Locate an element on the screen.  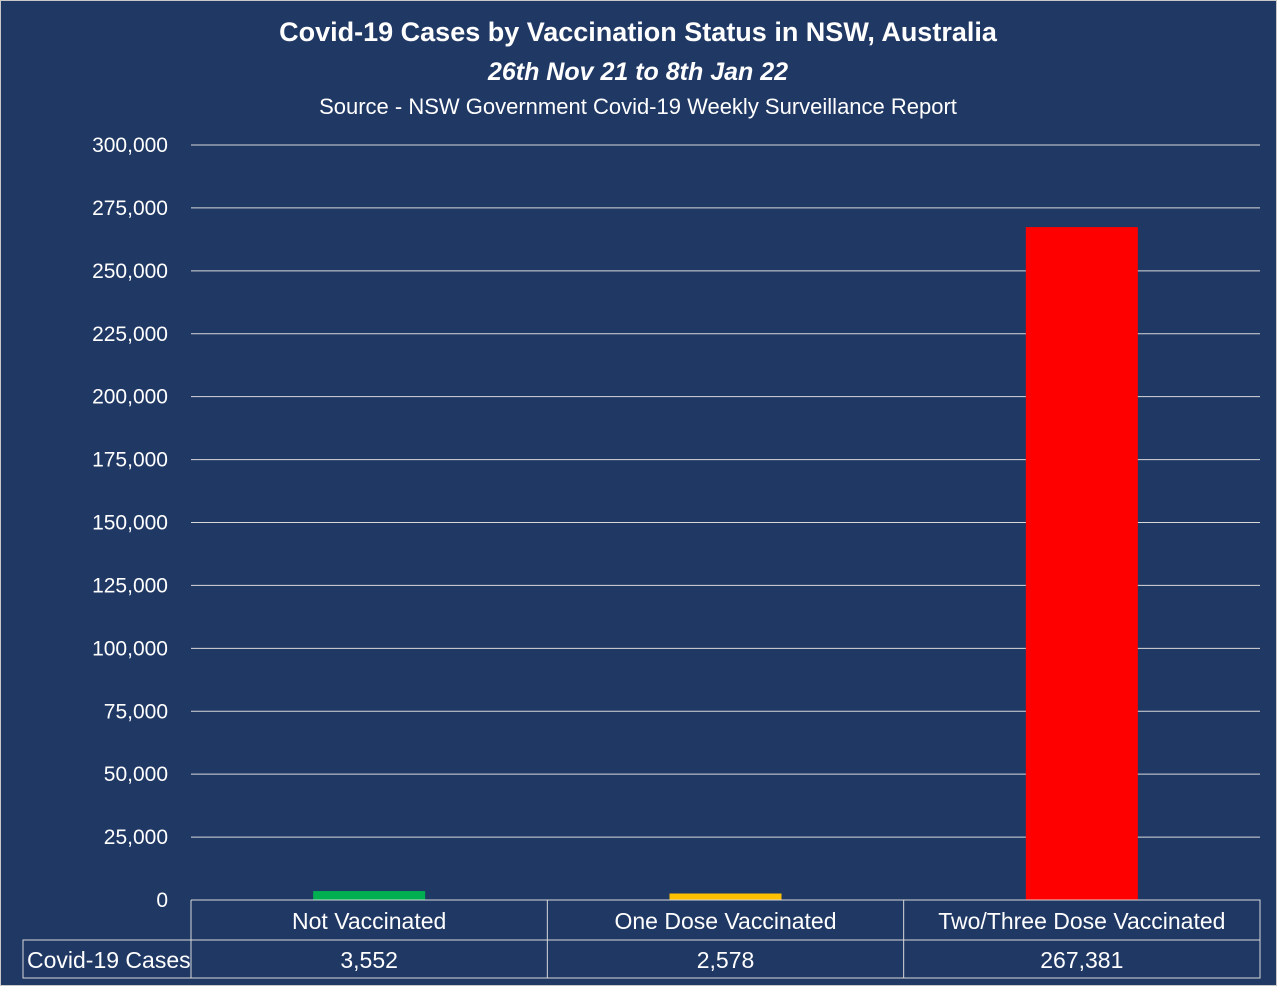
y-tick-label: 175,000 is located at coordinates (130, 460).